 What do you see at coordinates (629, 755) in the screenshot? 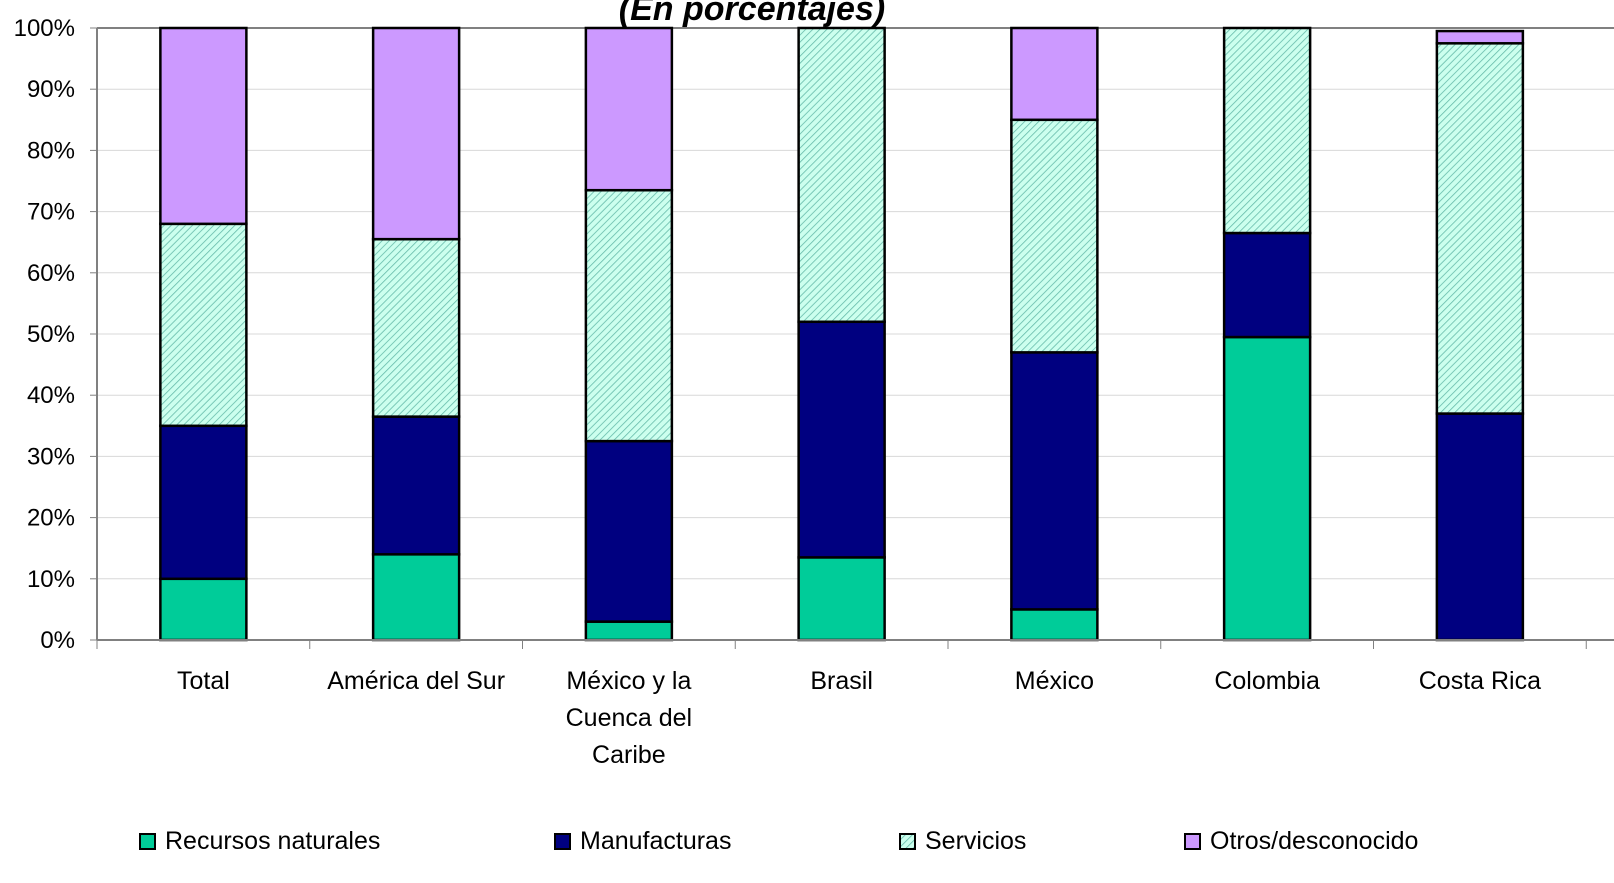
I see `x-category-label: Caribe` at bounding box center [629, 755].